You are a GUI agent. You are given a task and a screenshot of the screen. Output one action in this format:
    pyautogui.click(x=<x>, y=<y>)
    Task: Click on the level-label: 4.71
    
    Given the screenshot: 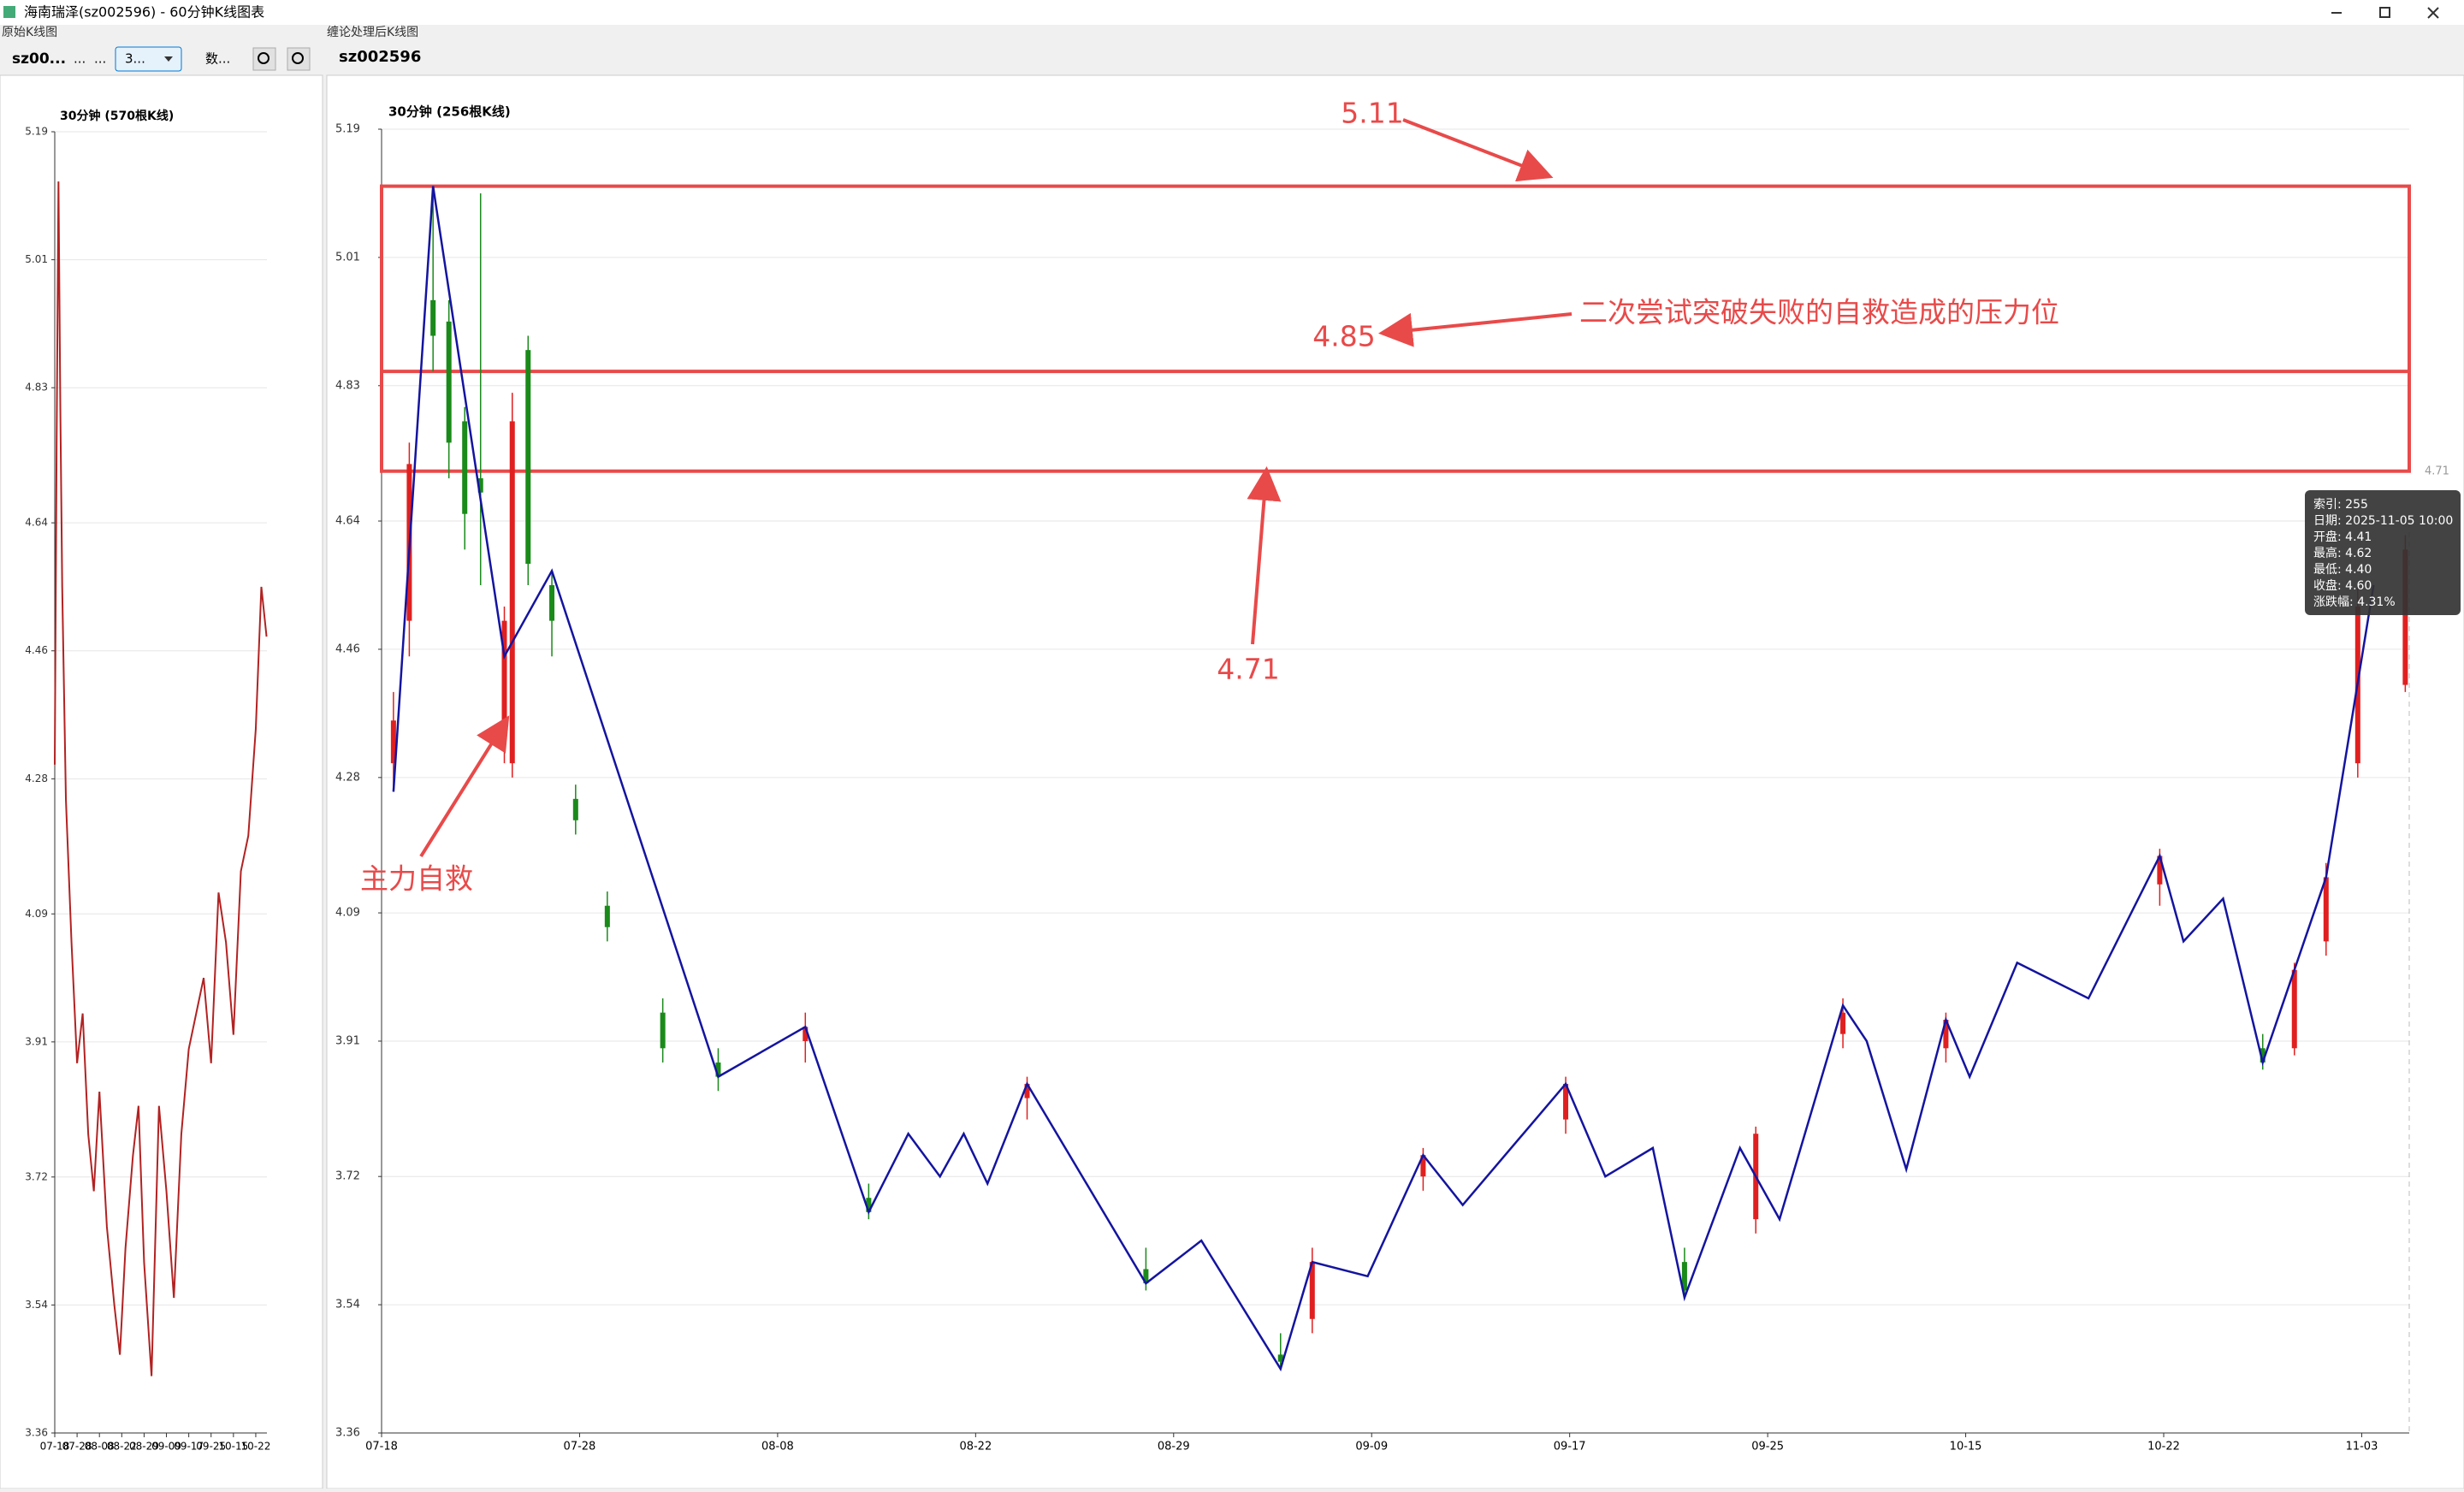 What is the action you would take?
    pyautogui.click(x=1248, y=669)
    